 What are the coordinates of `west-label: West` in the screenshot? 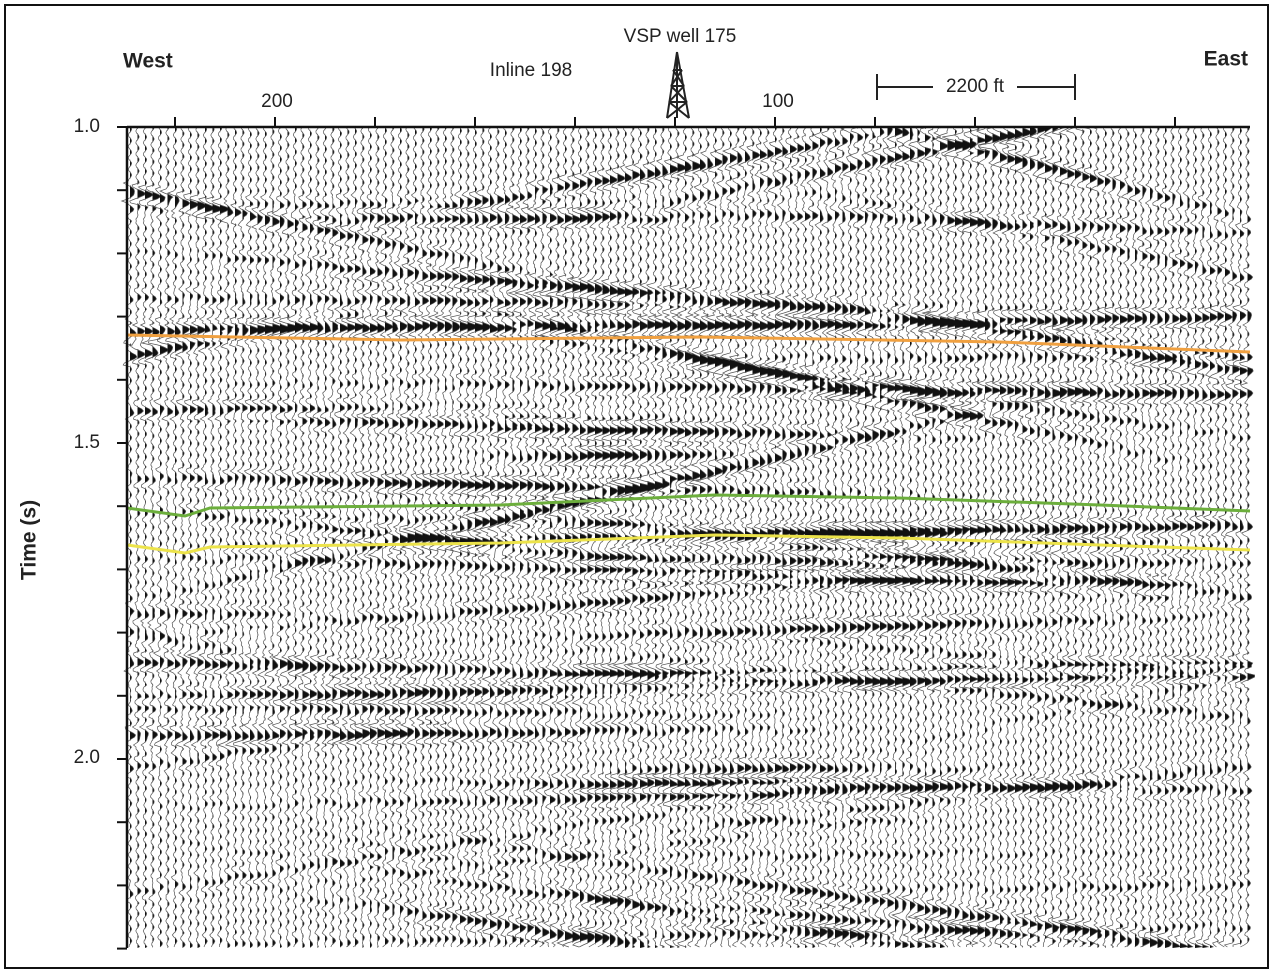 It's located at (148, 61).